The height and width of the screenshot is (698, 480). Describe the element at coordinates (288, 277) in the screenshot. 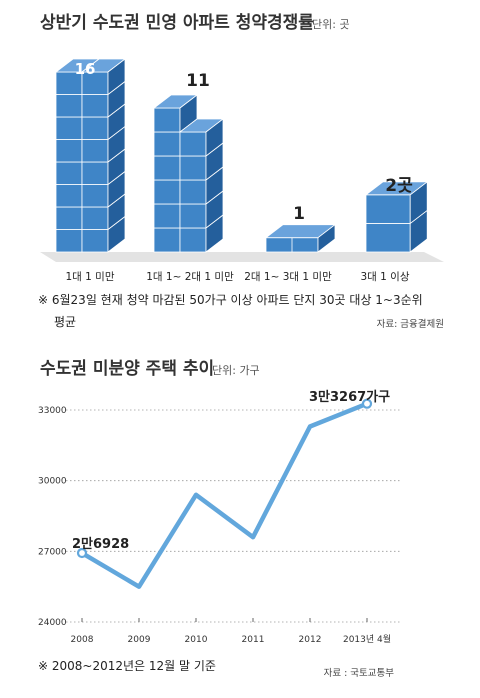

I see `category-label-3: 2대 1~ 3대 1 미만` at that location.